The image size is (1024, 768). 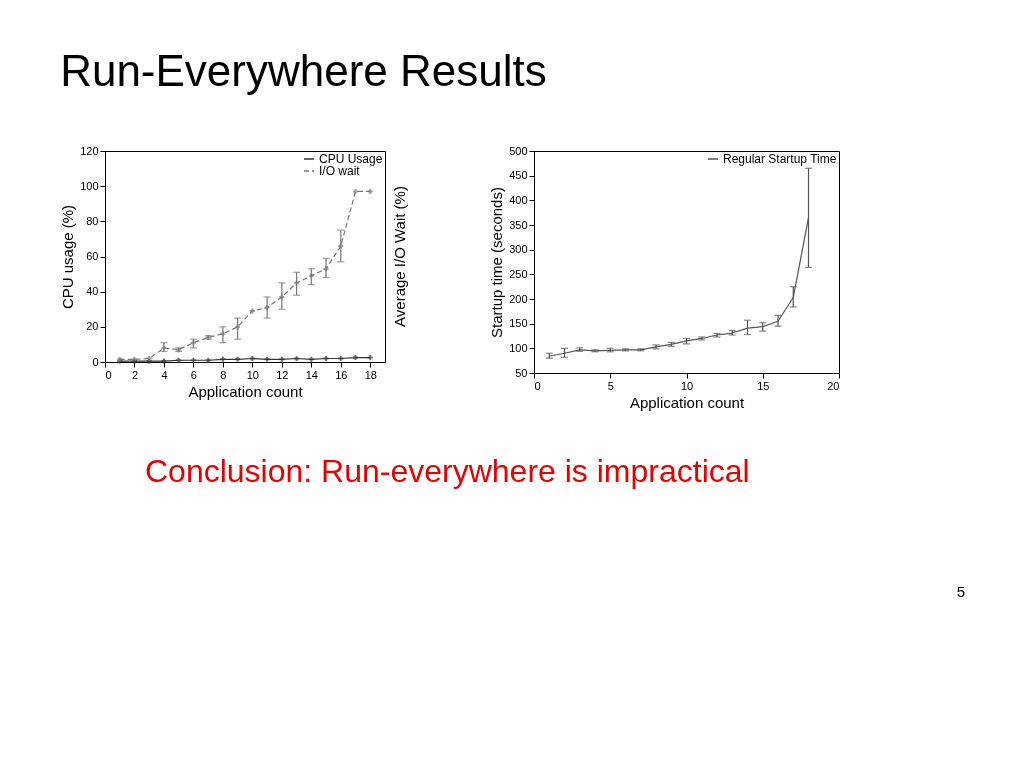 I want to click on y-tick-label: 400, so click(x=518, y=199).